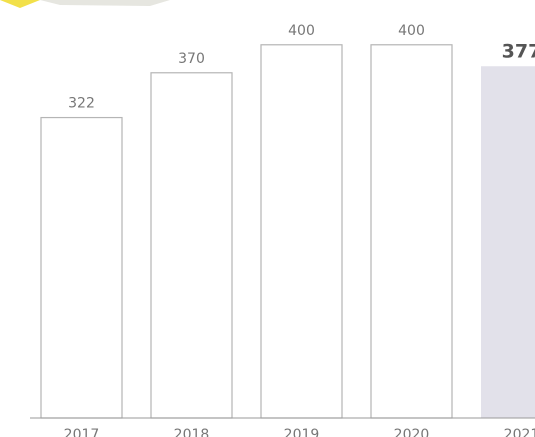  Describe the element at coordinates (518, 52) in the screenshot. I see `value-label: 377` at that location.